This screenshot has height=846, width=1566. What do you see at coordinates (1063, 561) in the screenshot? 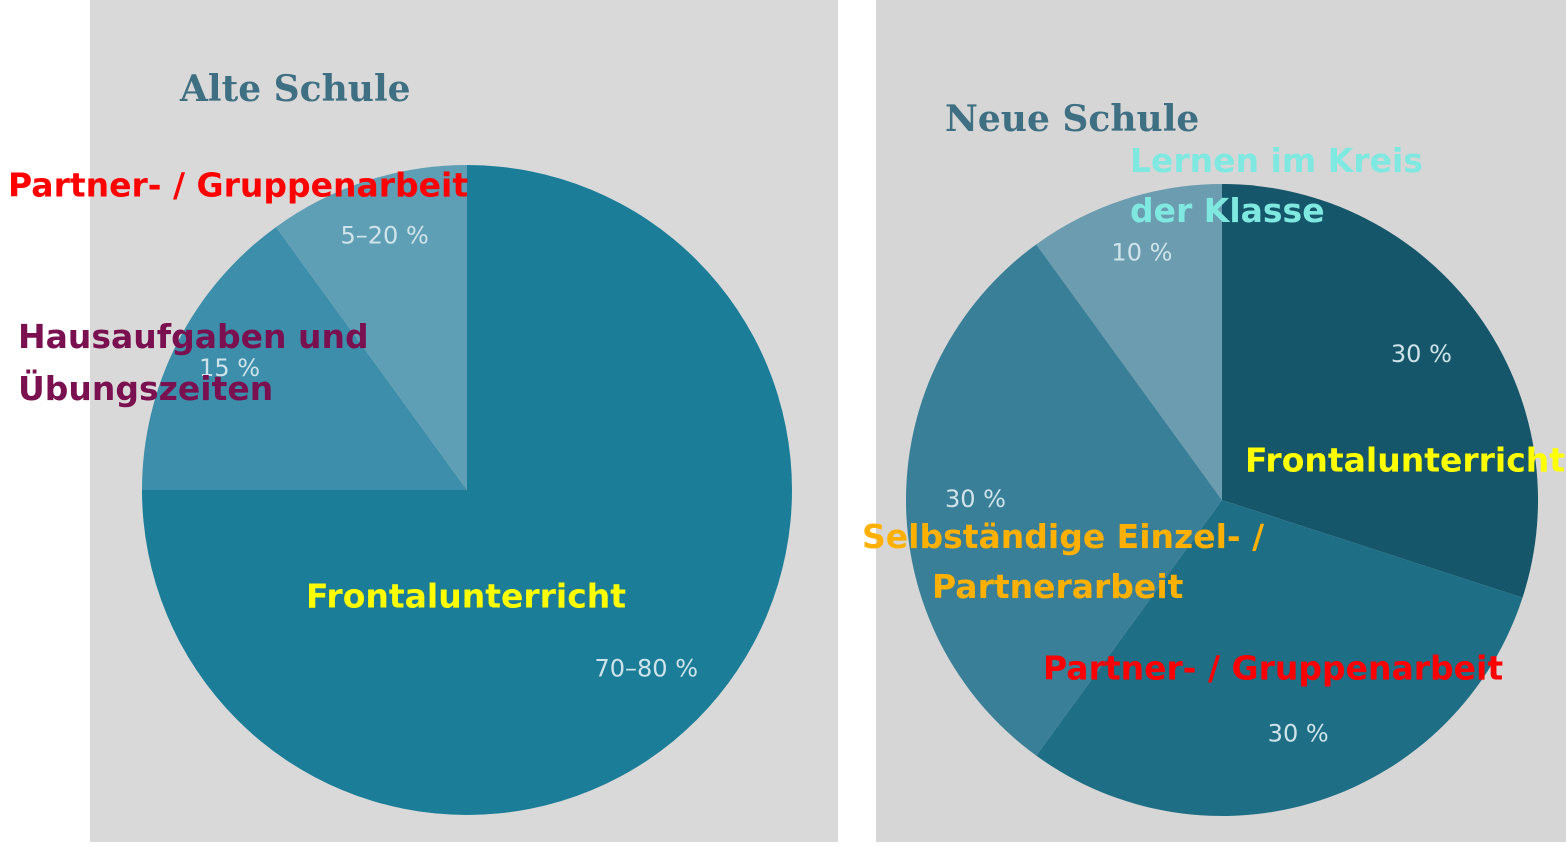
I see `slice-label: Selbständige Einzel- / Partnerarbeit` at bounding box center [1063, 561].